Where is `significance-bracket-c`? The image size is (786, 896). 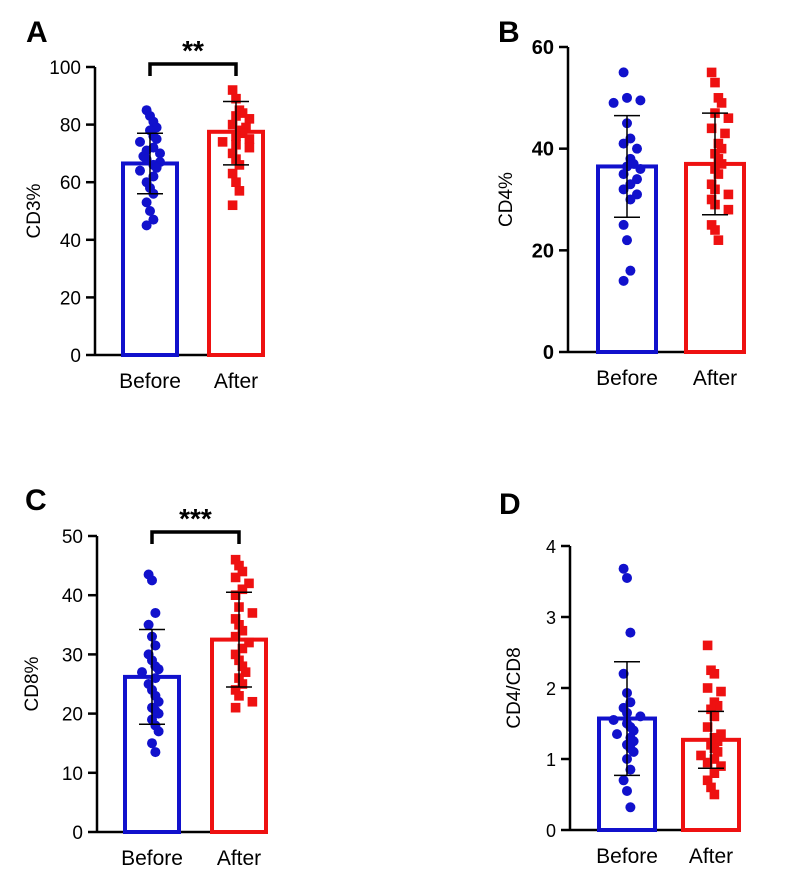 significance-bracket-c is located at coordinates (195, 537).